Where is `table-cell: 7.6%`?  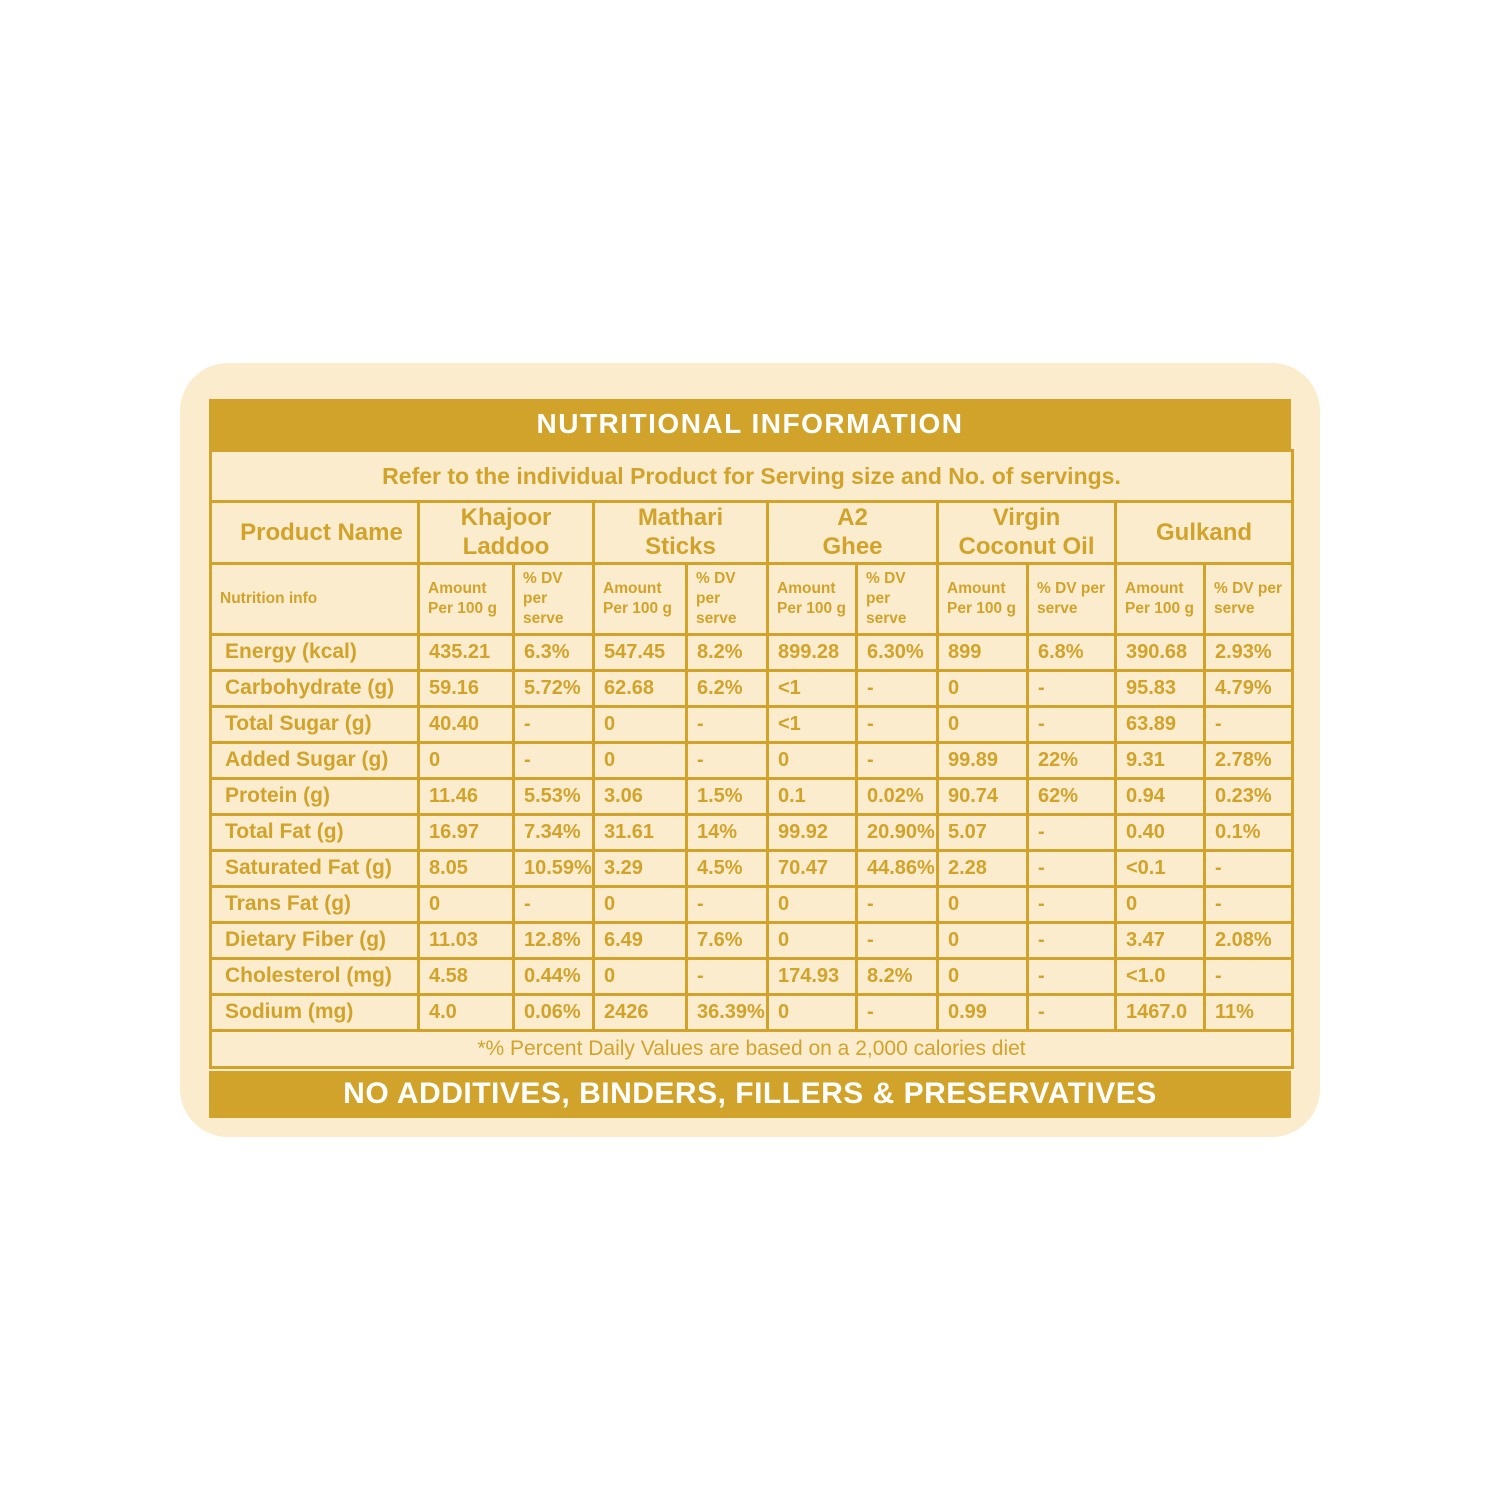
table-cell: 7.6% is located at coordinates (727, 940).